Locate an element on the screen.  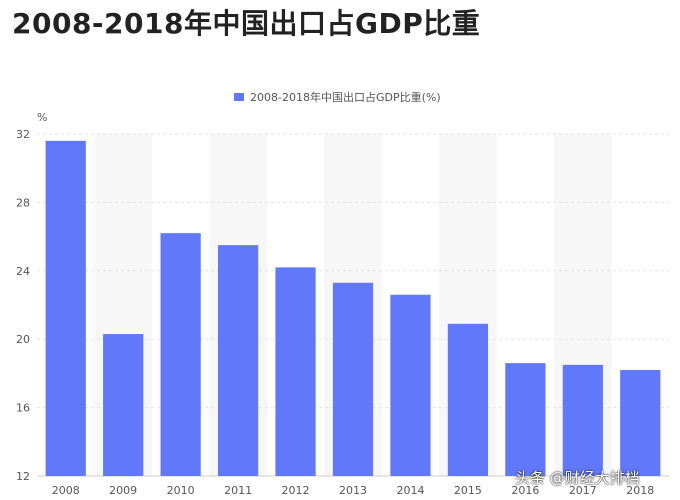
chart-legend: 2008-2018年中国出口占GDP比重(%) is located at coordinates (337, 97).